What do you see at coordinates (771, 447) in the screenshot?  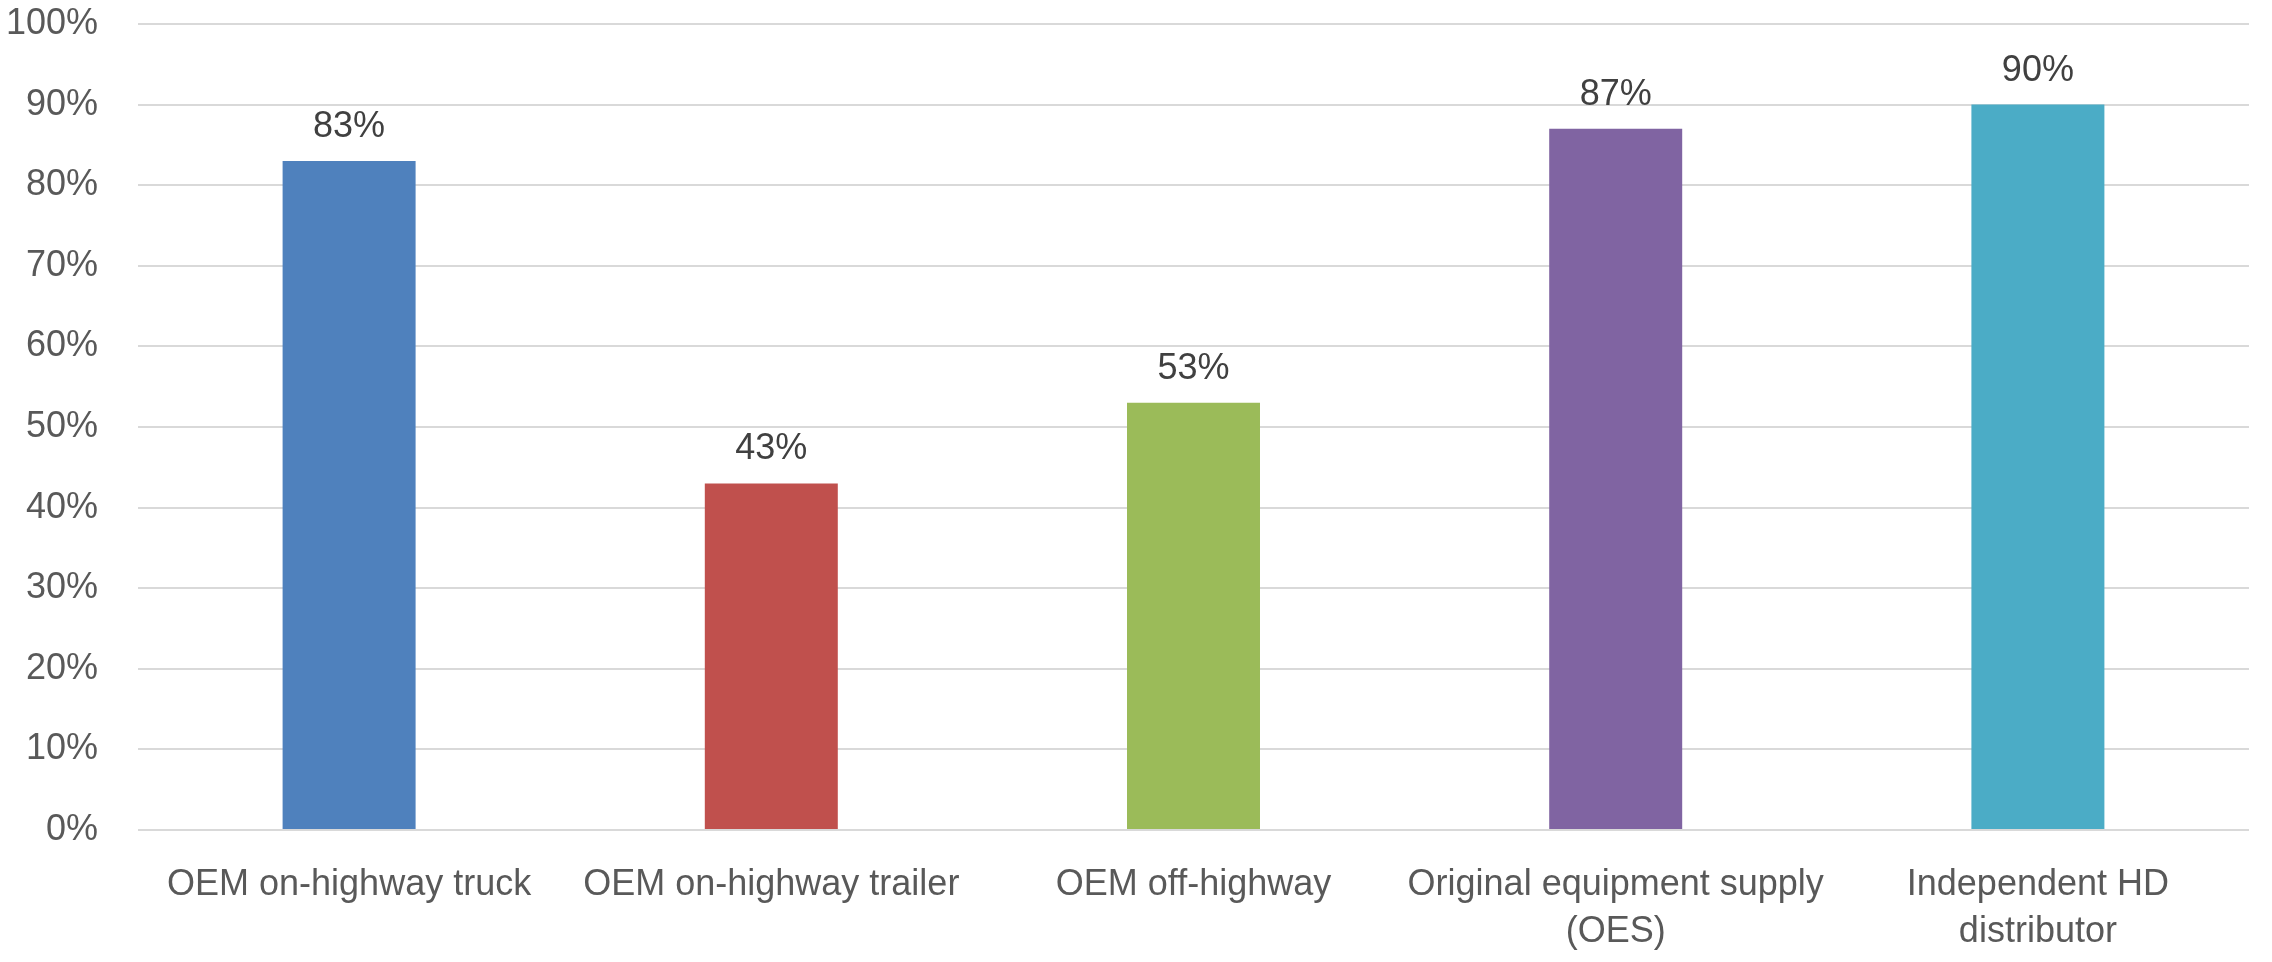 I see `data-label: 43%` at bounding box center [771, 447].